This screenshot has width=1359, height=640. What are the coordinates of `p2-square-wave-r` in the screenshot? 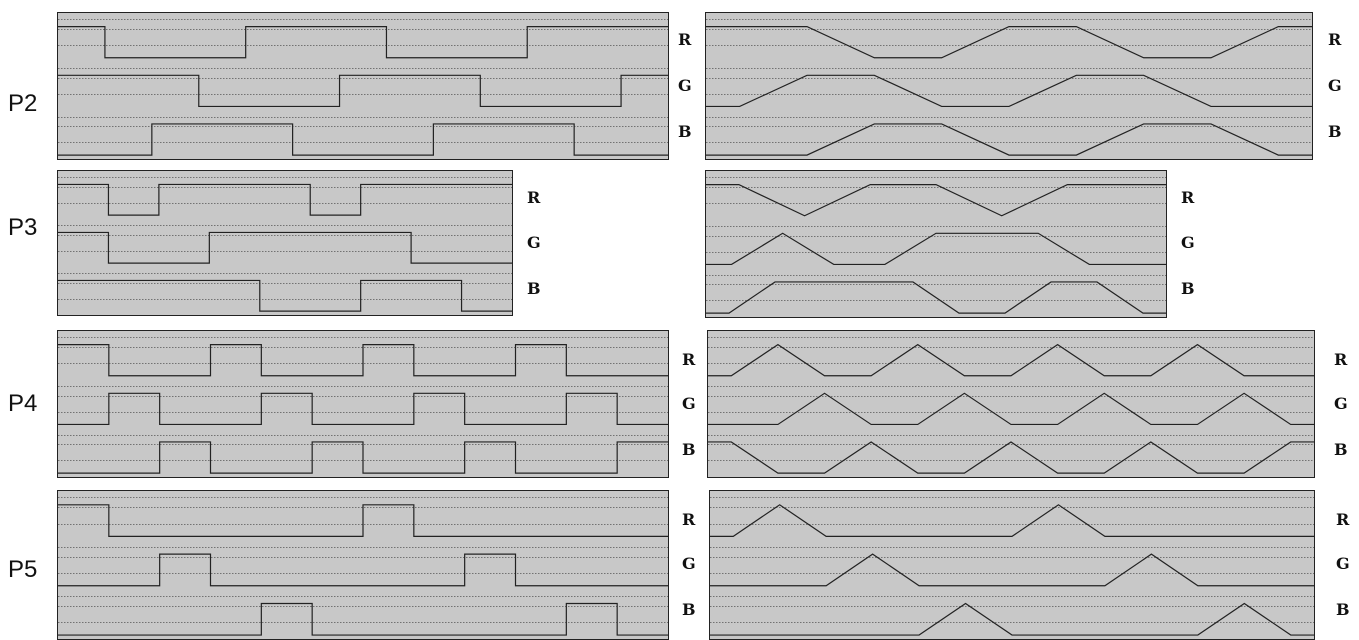 It's located at (363, 42).